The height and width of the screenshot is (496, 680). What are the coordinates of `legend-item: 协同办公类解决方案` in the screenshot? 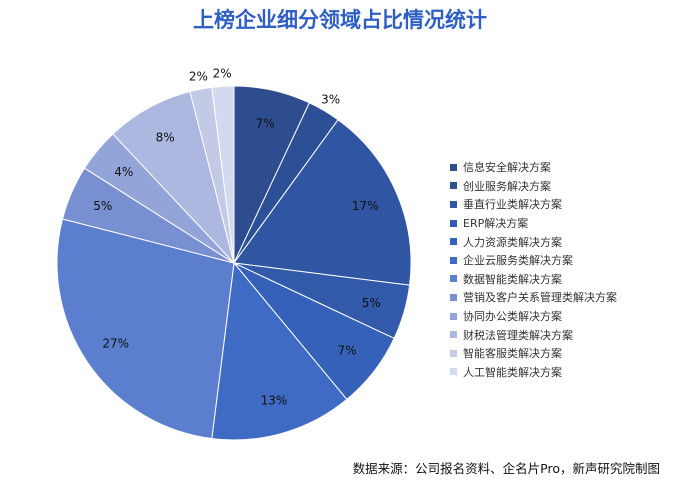 It's located at (533, 316).